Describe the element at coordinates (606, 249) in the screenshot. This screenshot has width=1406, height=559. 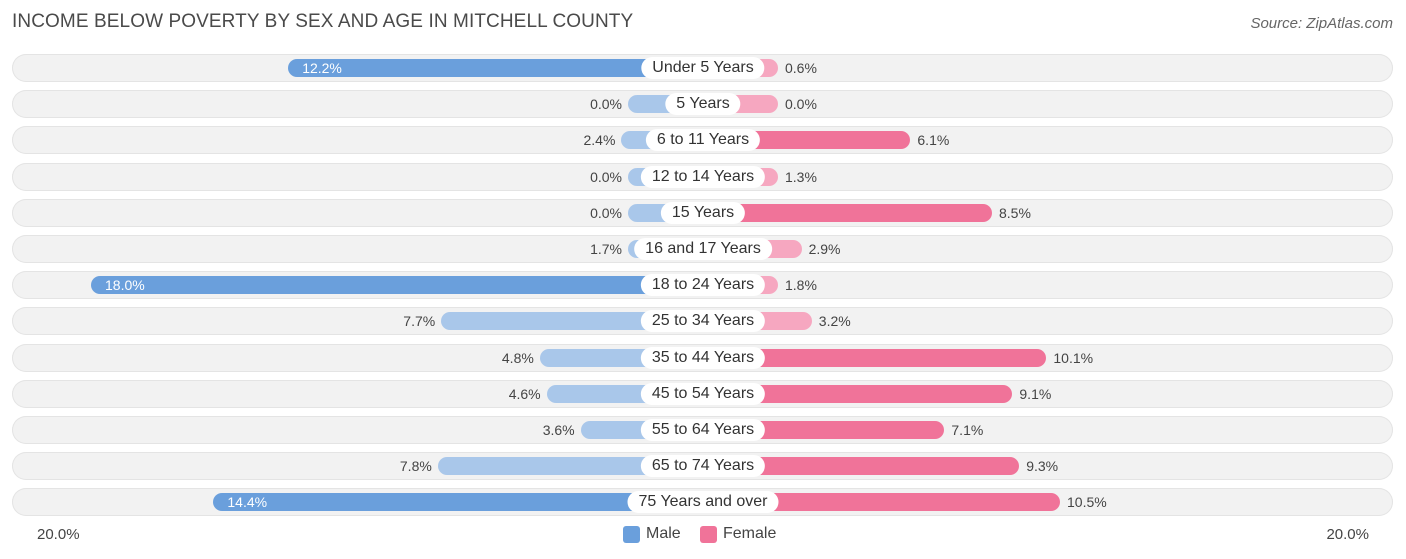
I see `value-label-male: 1.7%` at that location.